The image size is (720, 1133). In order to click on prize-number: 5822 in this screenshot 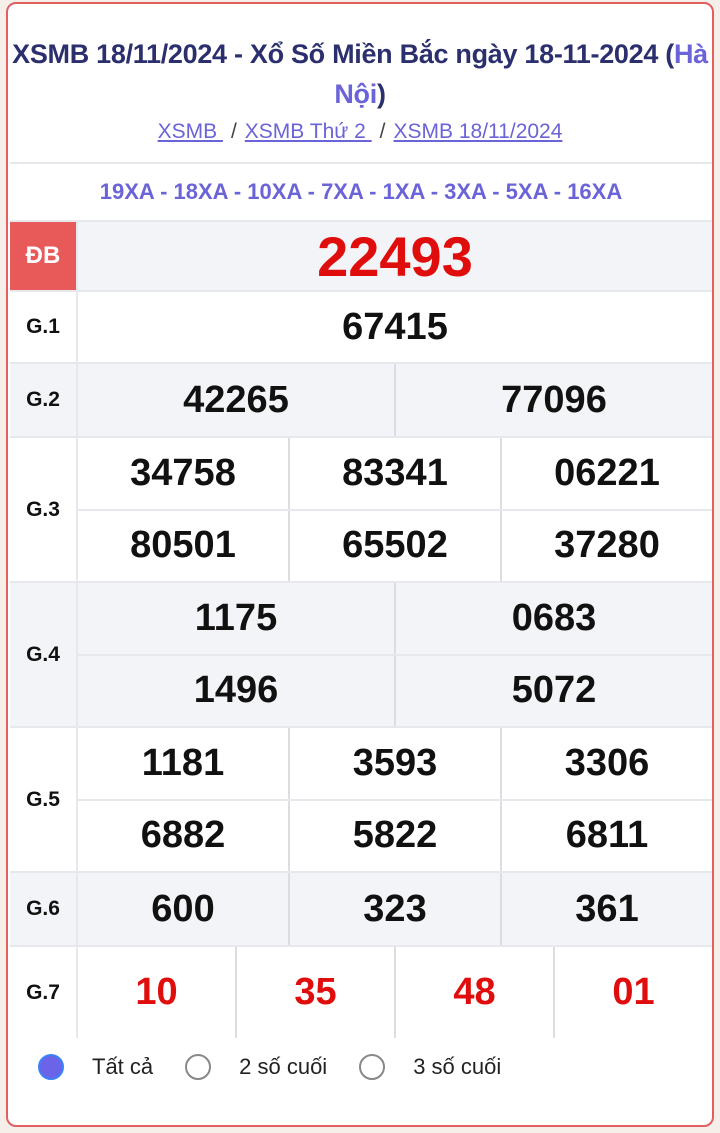, I will do `click(394, 835)`.